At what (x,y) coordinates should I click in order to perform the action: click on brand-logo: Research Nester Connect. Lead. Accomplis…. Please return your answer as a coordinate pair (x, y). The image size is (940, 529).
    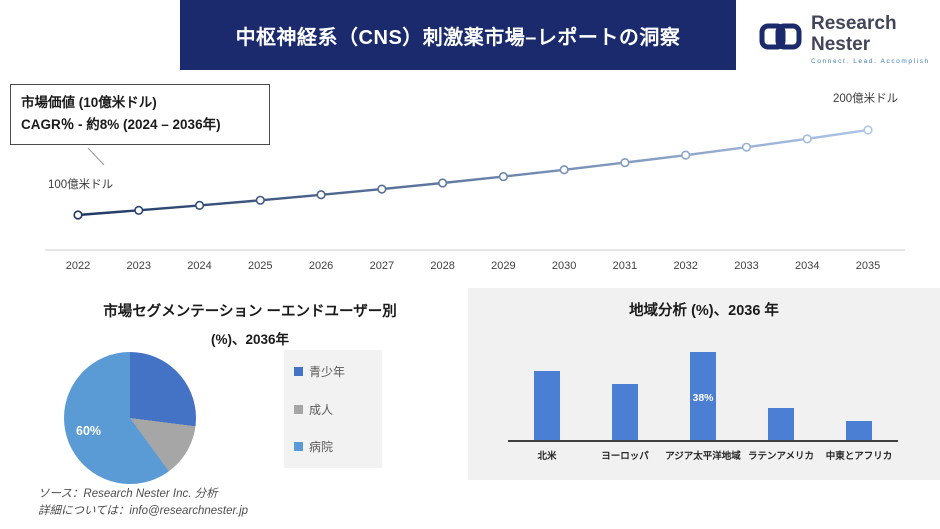
    Looking at the image, I should click on (849, 39).